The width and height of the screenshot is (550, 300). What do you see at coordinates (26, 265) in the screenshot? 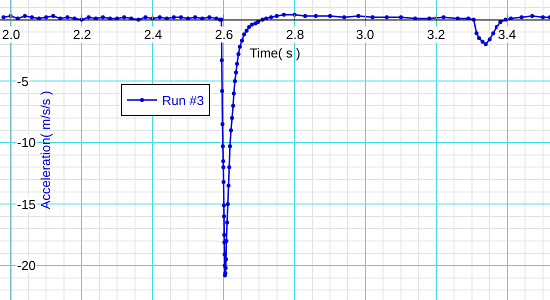
I see `y-tick-label: -20` at bounding box center [26, 265].